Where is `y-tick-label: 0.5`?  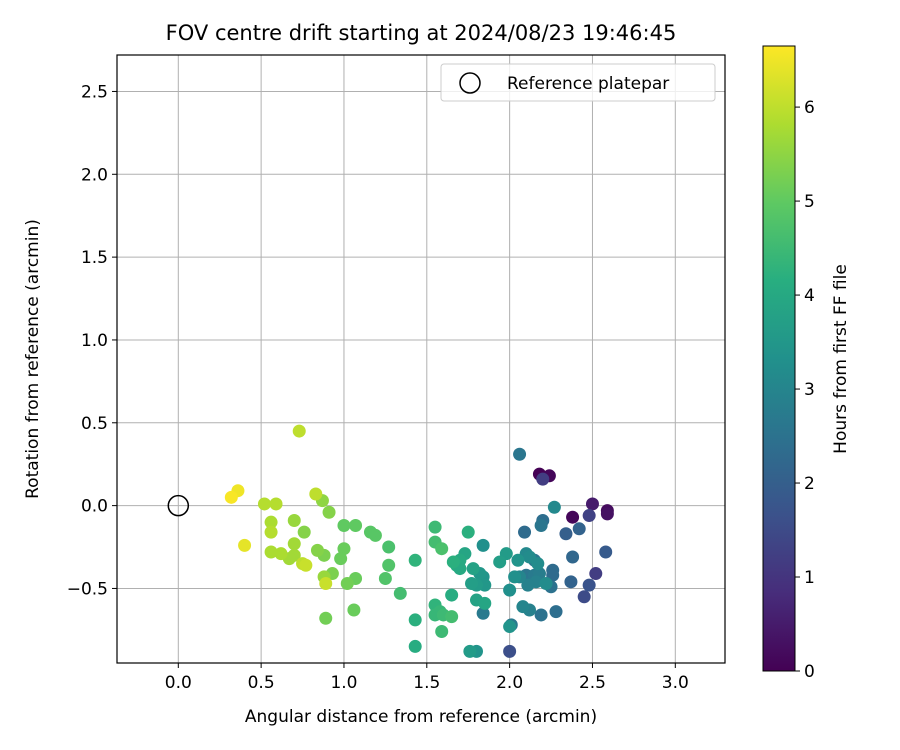
y-tick-label: 0.5 is located at coordinates (94, 424).